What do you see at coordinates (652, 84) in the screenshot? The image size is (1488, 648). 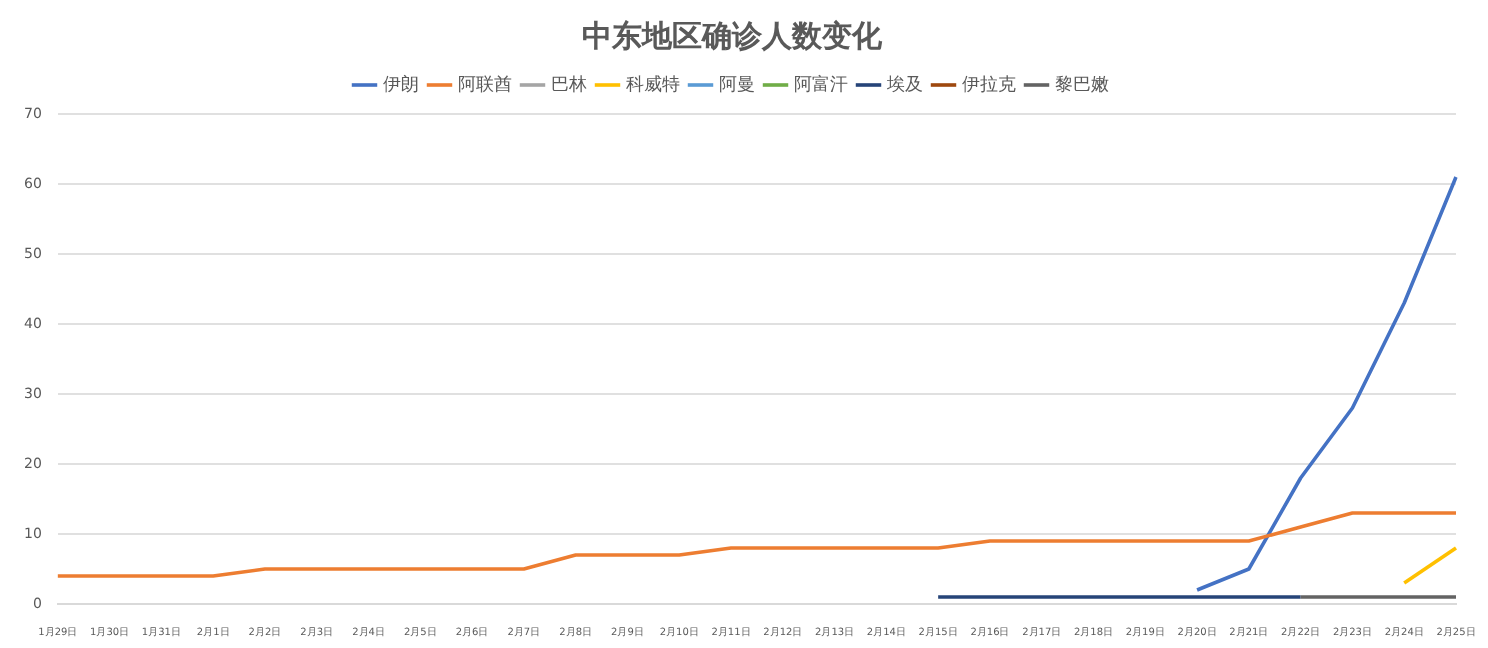 I see `legend-label: 科威特` at bounding box center [652, 84].